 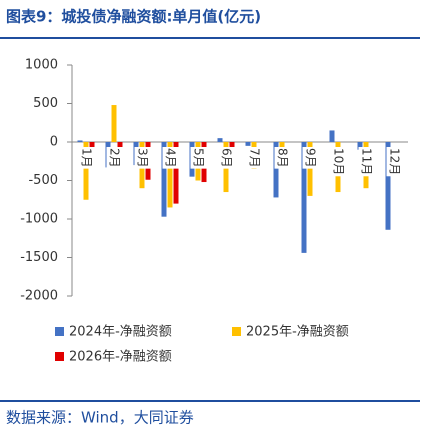 I want to click on x-tick-group: 4月, so click(x=170, y=158).